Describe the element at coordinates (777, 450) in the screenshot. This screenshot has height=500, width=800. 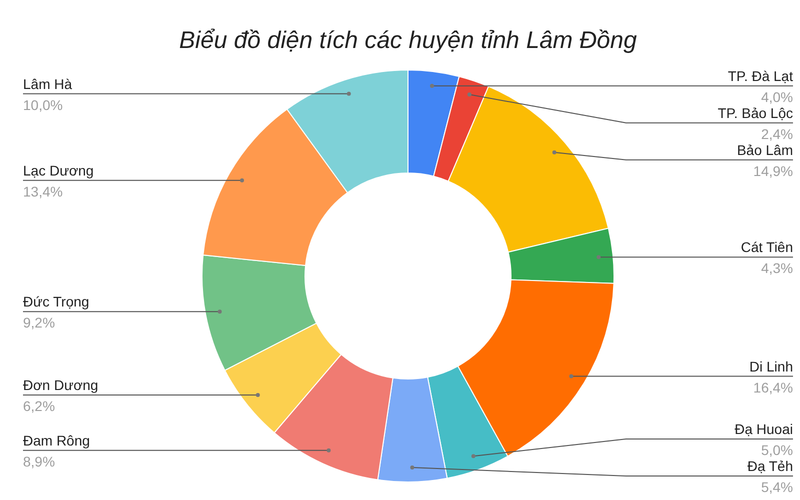
I see `data-label: 5,0%` at that location.